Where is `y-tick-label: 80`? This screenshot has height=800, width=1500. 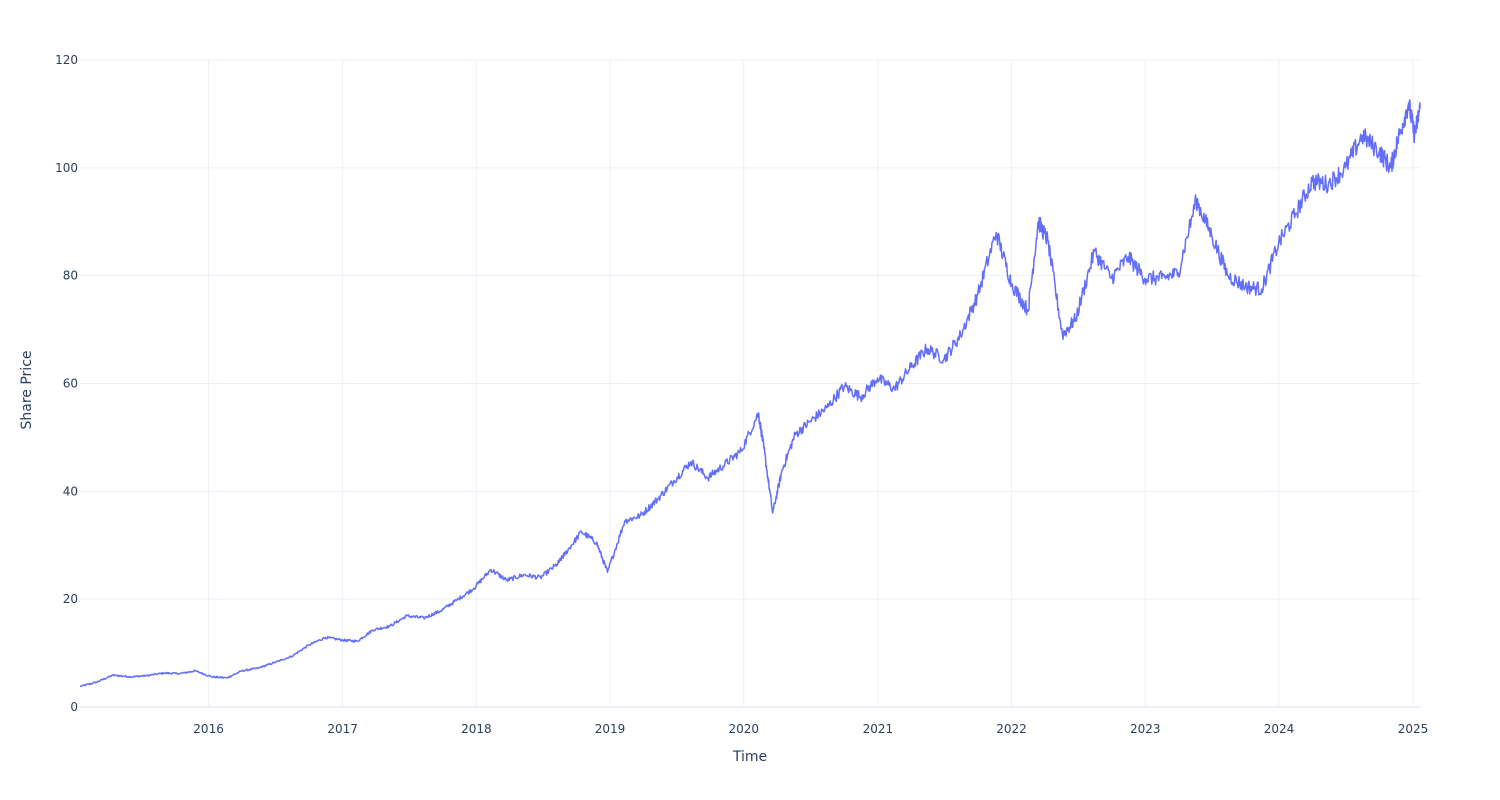 y-tick-label: 80 is located at coordinates (70, 276).